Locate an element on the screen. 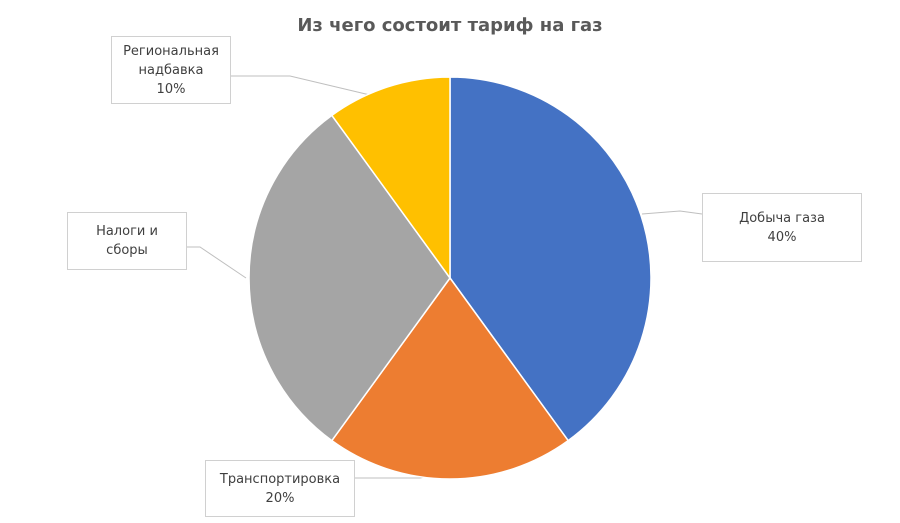 The width and height of the screenshot is (900, 523). chart-title: Из чего состоит тариф на газ is located at coordinates (449, 25).